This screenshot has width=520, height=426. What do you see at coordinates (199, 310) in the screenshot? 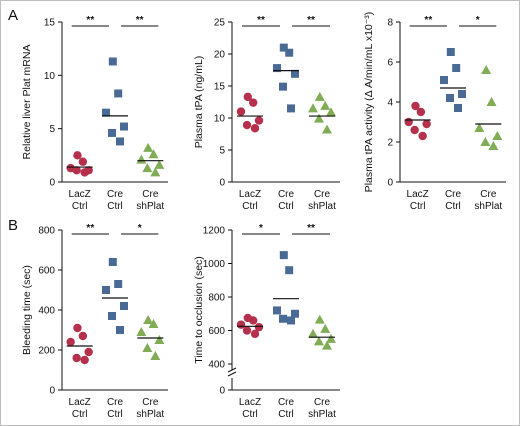
I see `chart-5-y-axis-label: Time to occlusion (sec)` at bounding box center [199, 310].